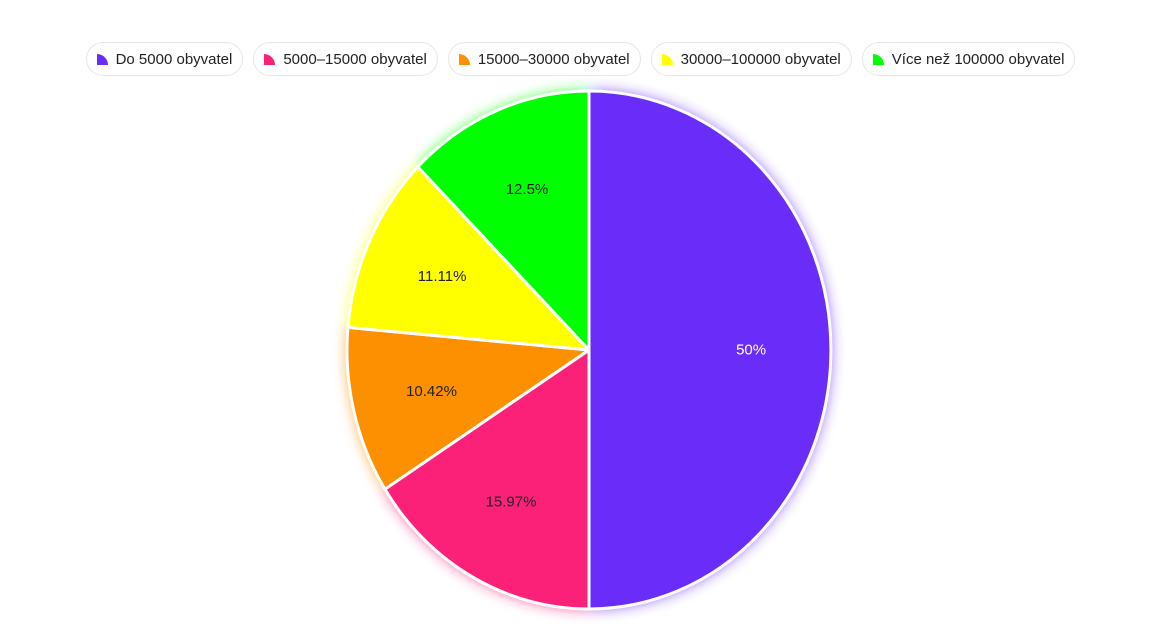 Image resolution: width=1161 pixels, height=630 pixels. I want to click on legend-item-5000-15000: 5000–15000 obyvatel, so click(345, 59).